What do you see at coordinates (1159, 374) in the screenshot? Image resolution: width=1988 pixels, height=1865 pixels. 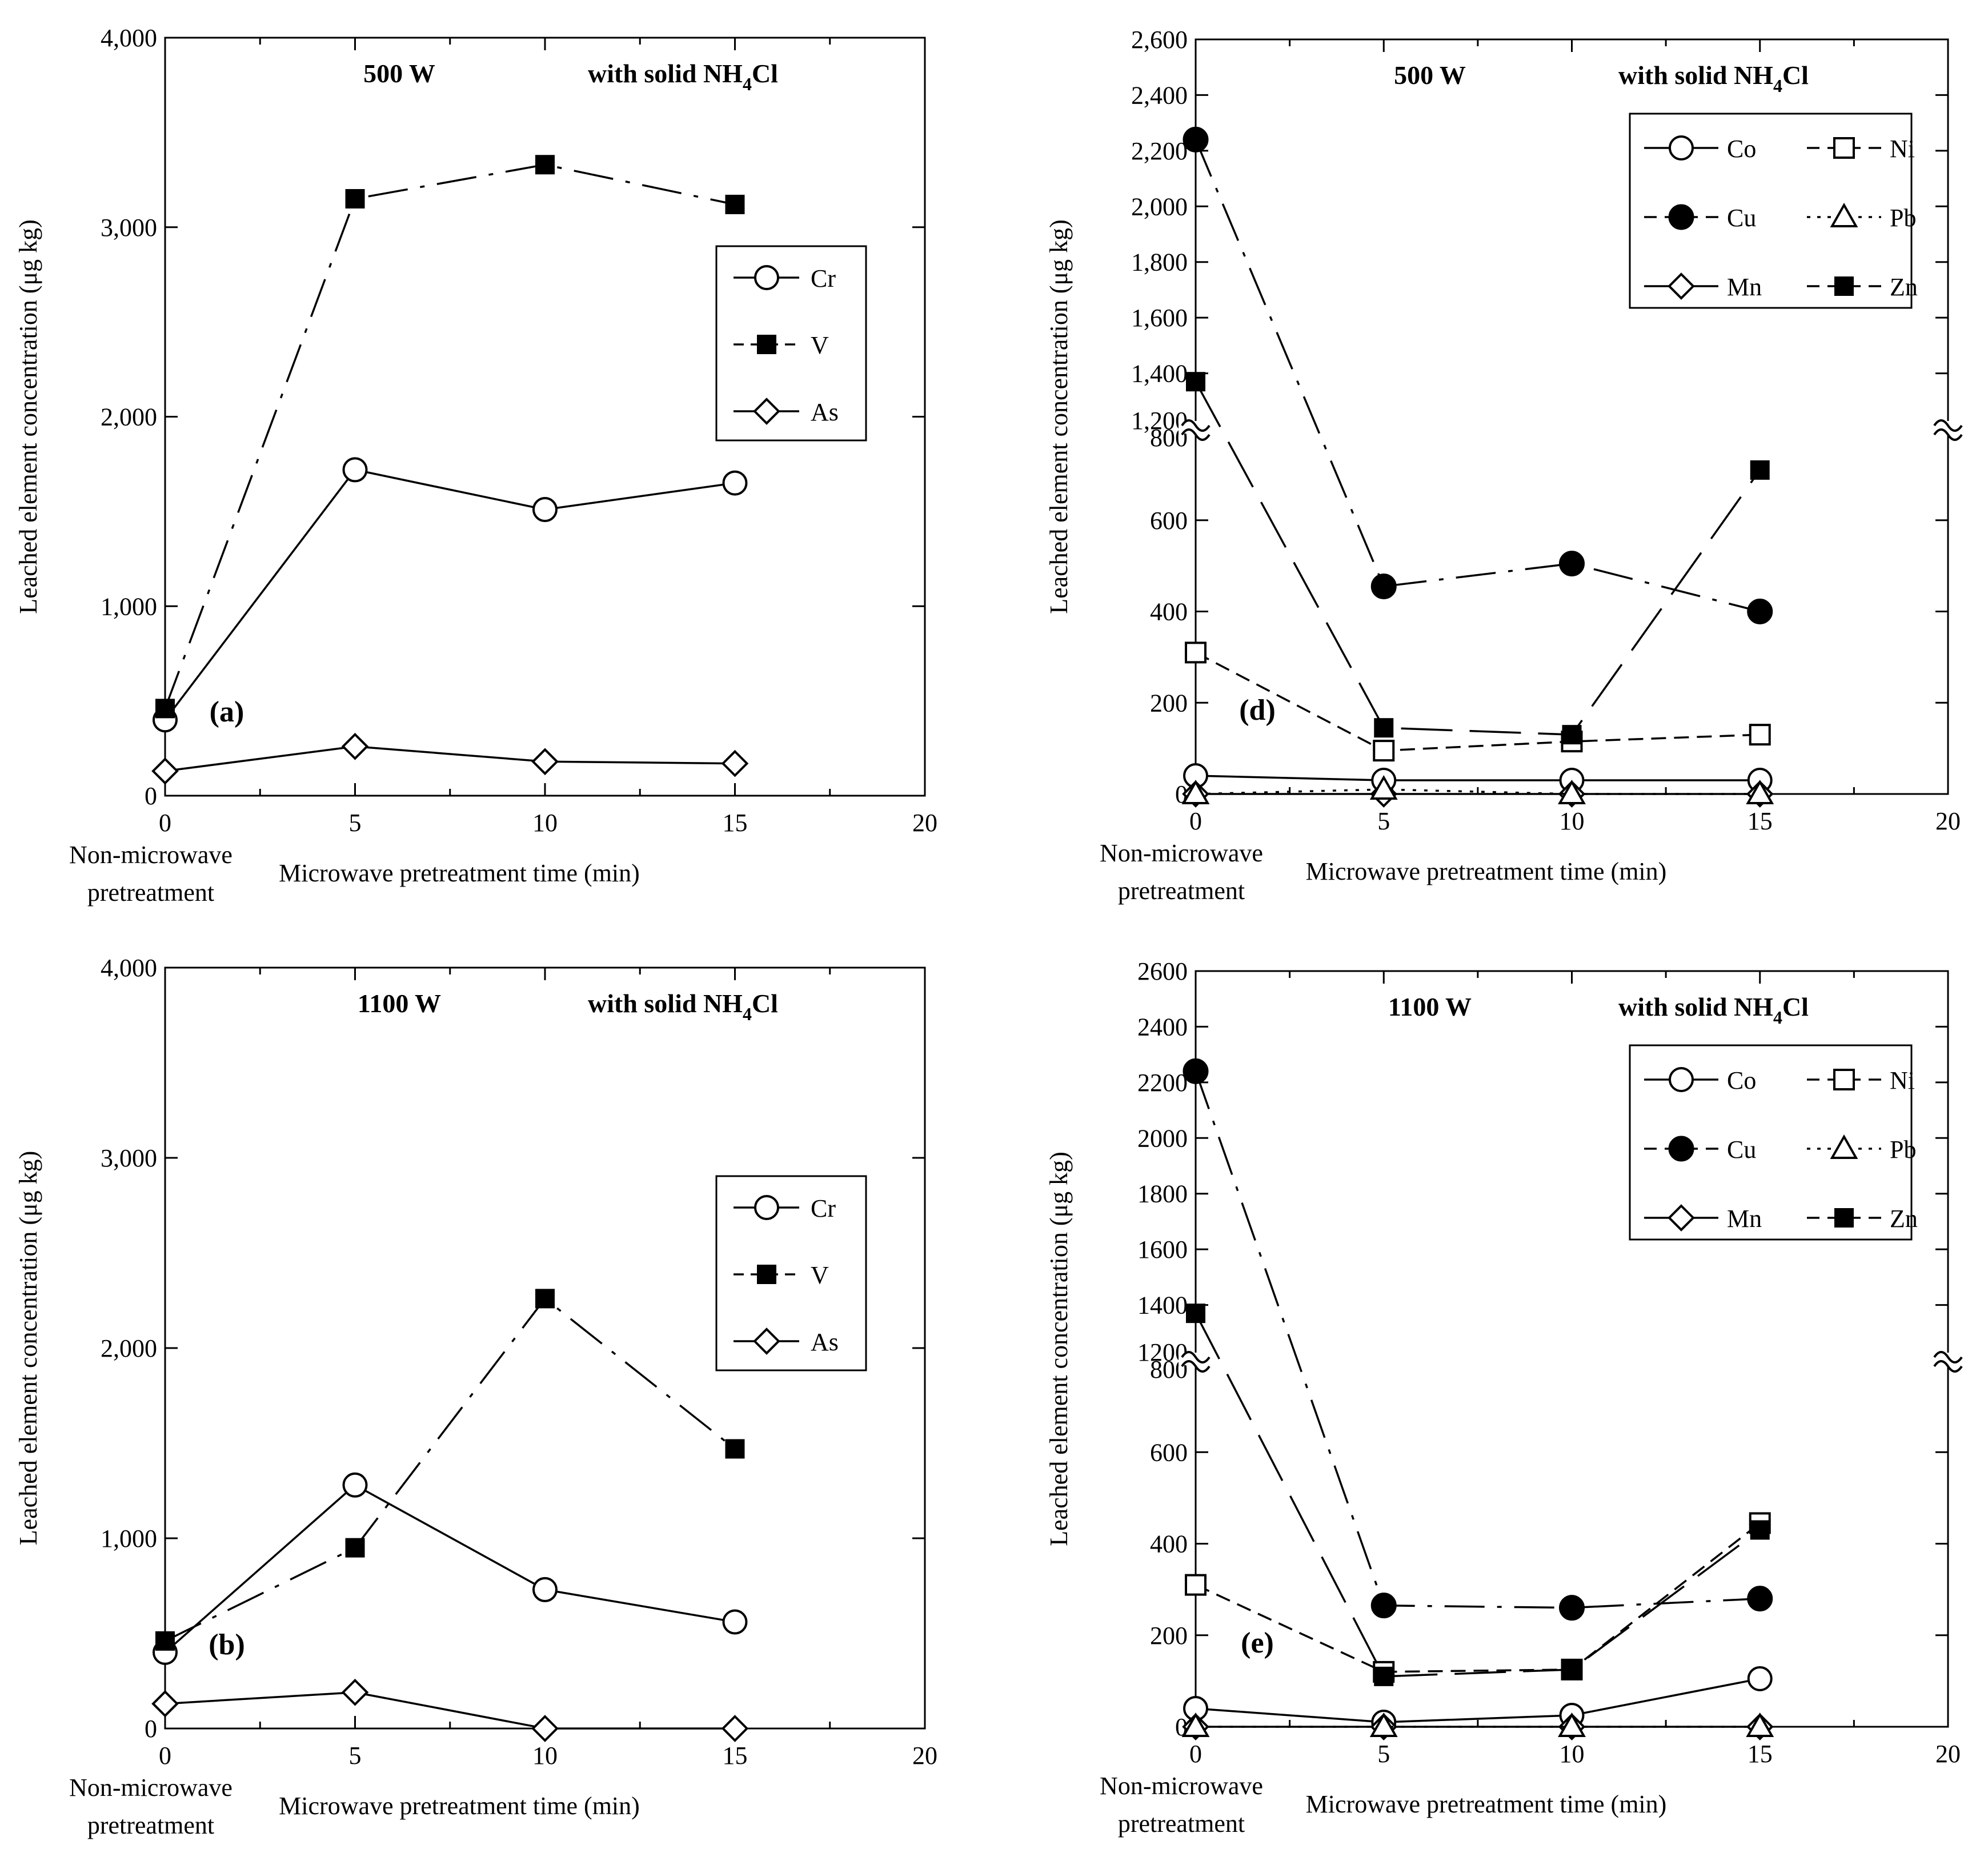 I see `y-tick-label: 1,400` at bounding box center [1159, 374].